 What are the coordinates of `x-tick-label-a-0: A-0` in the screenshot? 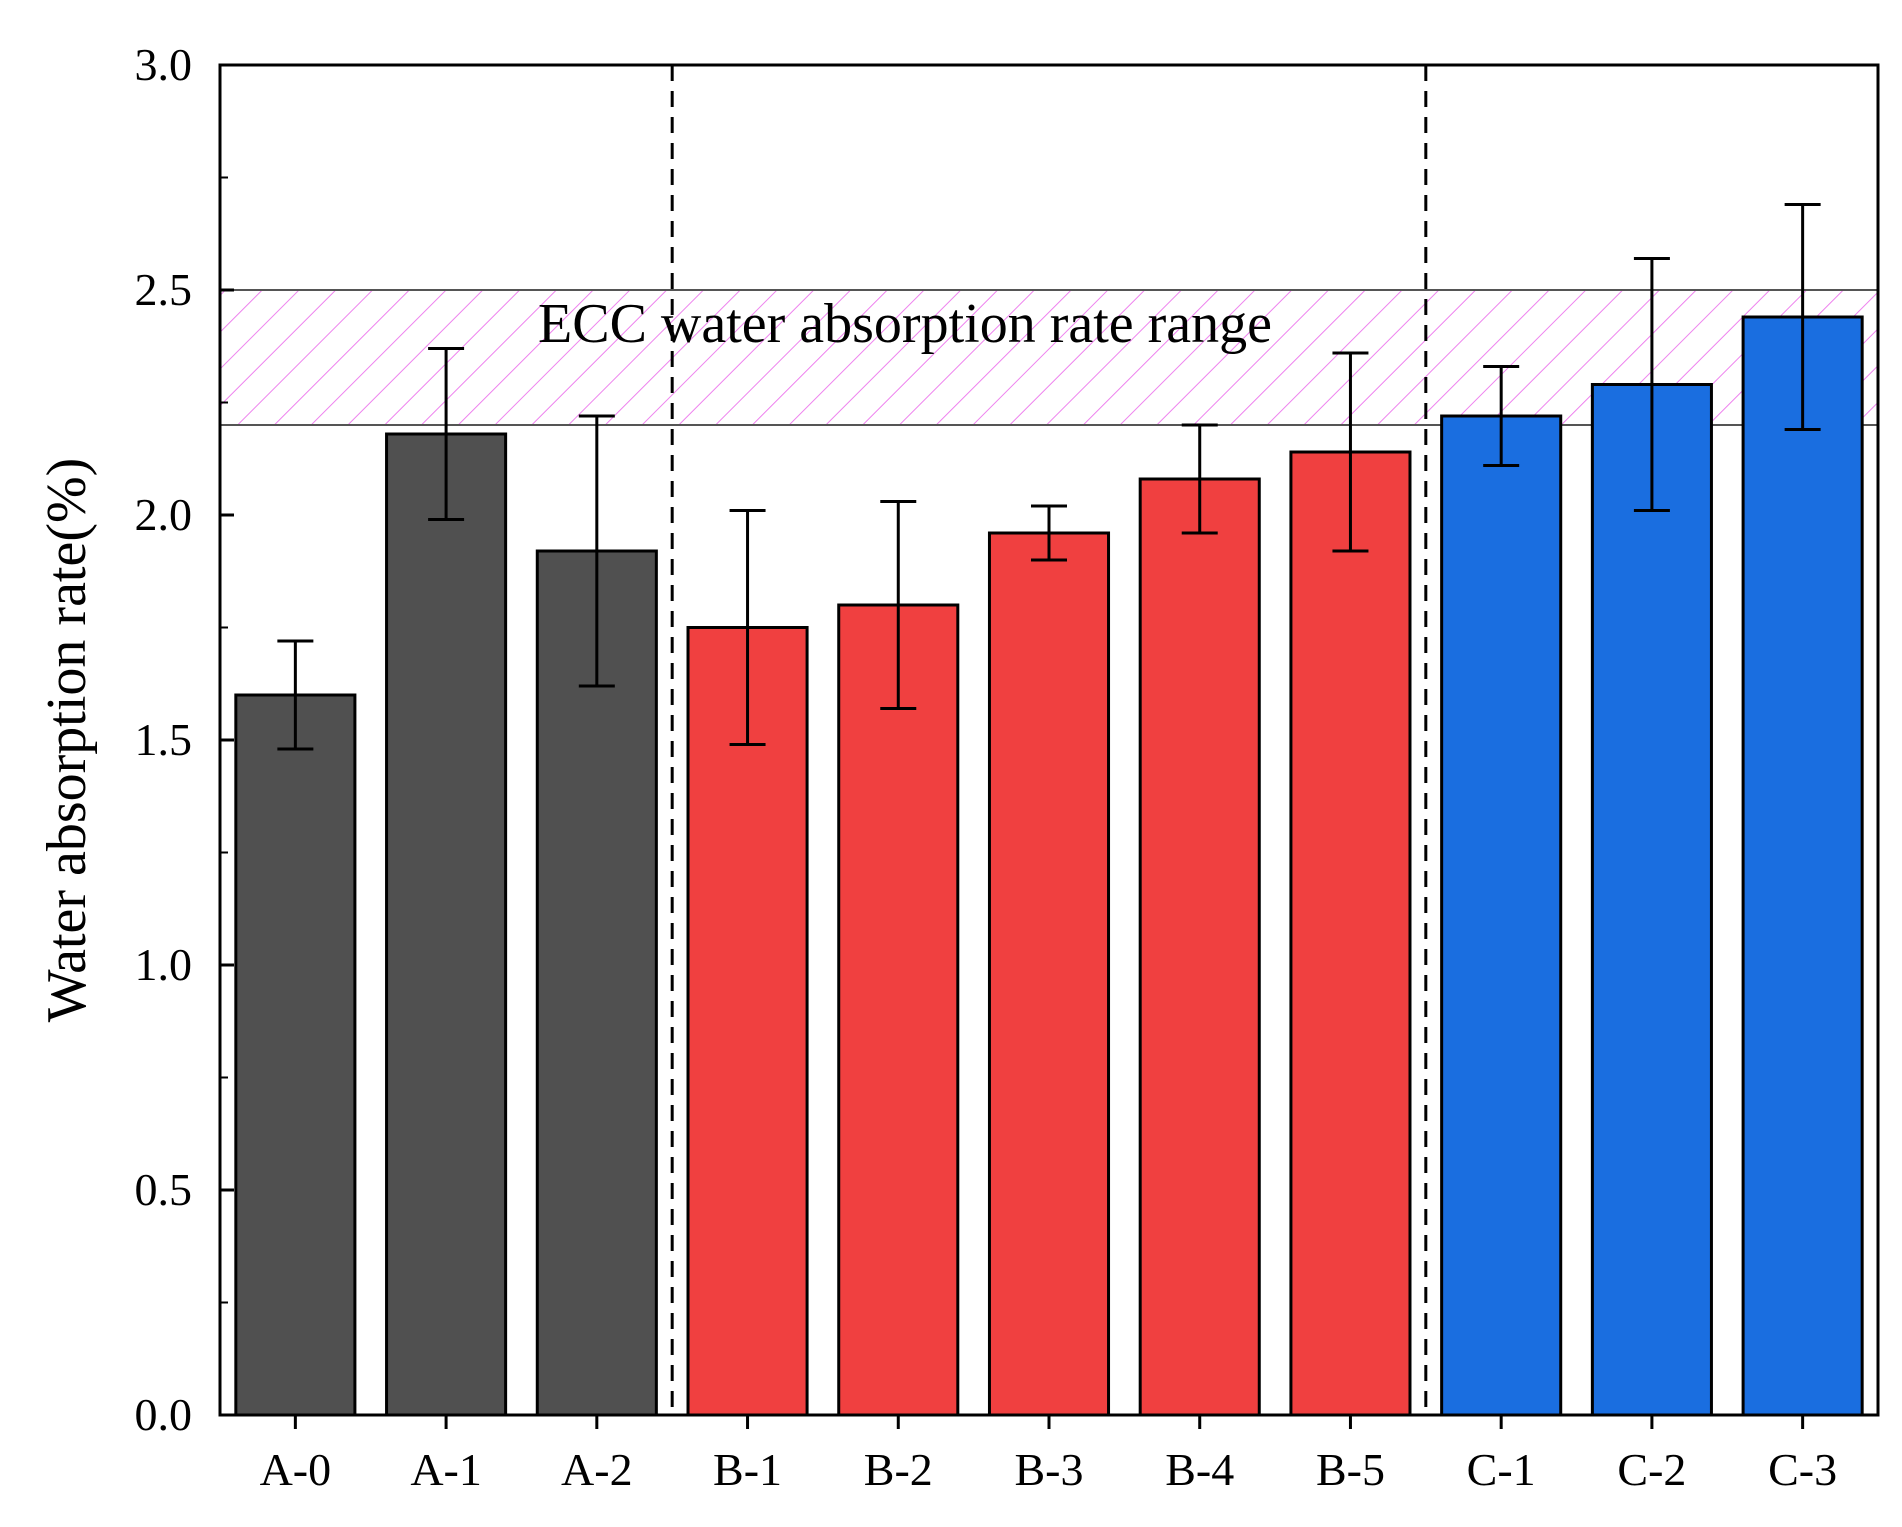 It's located at (296, 1469).